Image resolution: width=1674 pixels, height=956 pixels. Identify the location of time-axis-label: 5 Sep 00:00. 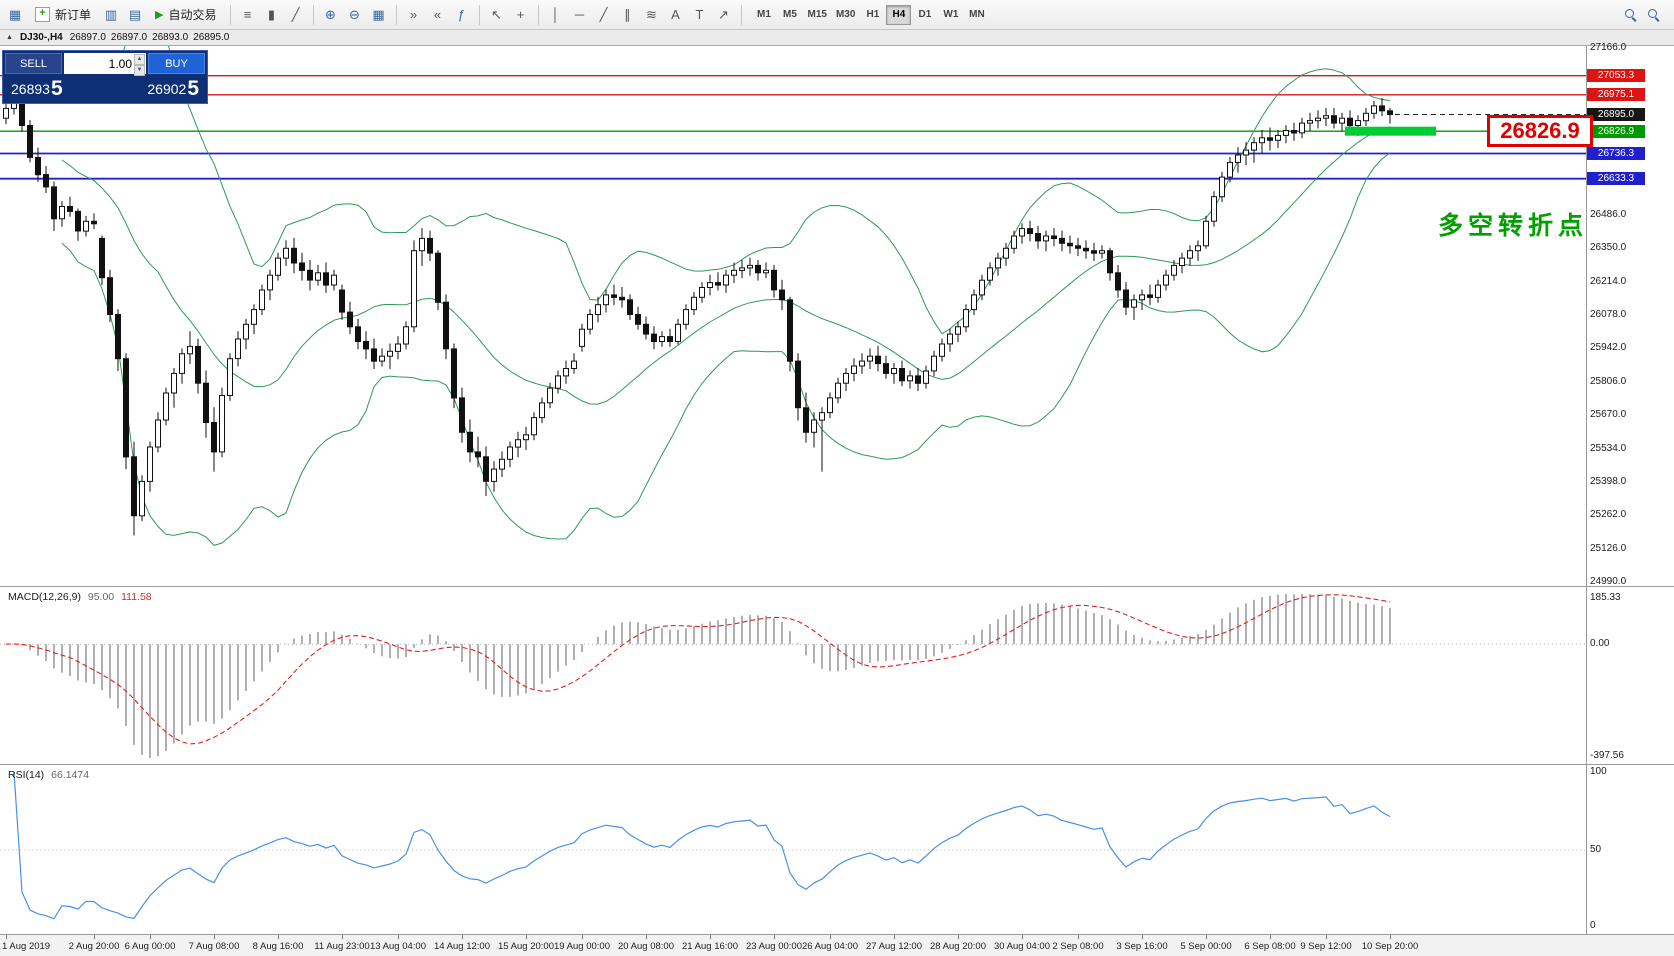
(1206, 946).